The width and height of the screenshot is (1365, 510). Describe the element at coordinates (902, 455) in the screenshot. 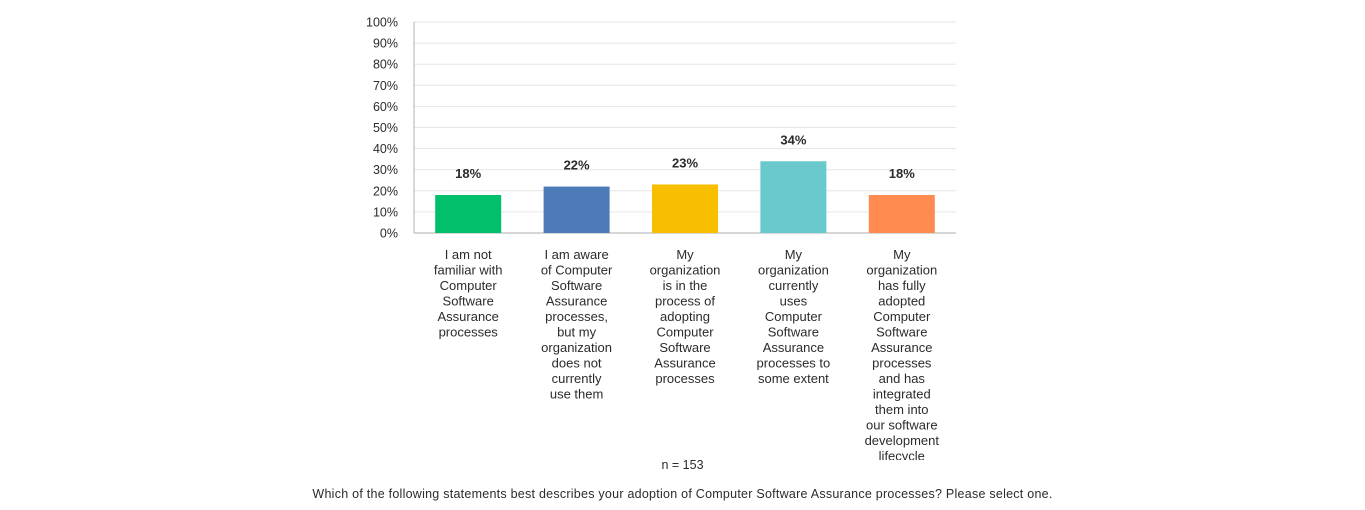

I see `x-tick-label-line: lifecycle` at that location.